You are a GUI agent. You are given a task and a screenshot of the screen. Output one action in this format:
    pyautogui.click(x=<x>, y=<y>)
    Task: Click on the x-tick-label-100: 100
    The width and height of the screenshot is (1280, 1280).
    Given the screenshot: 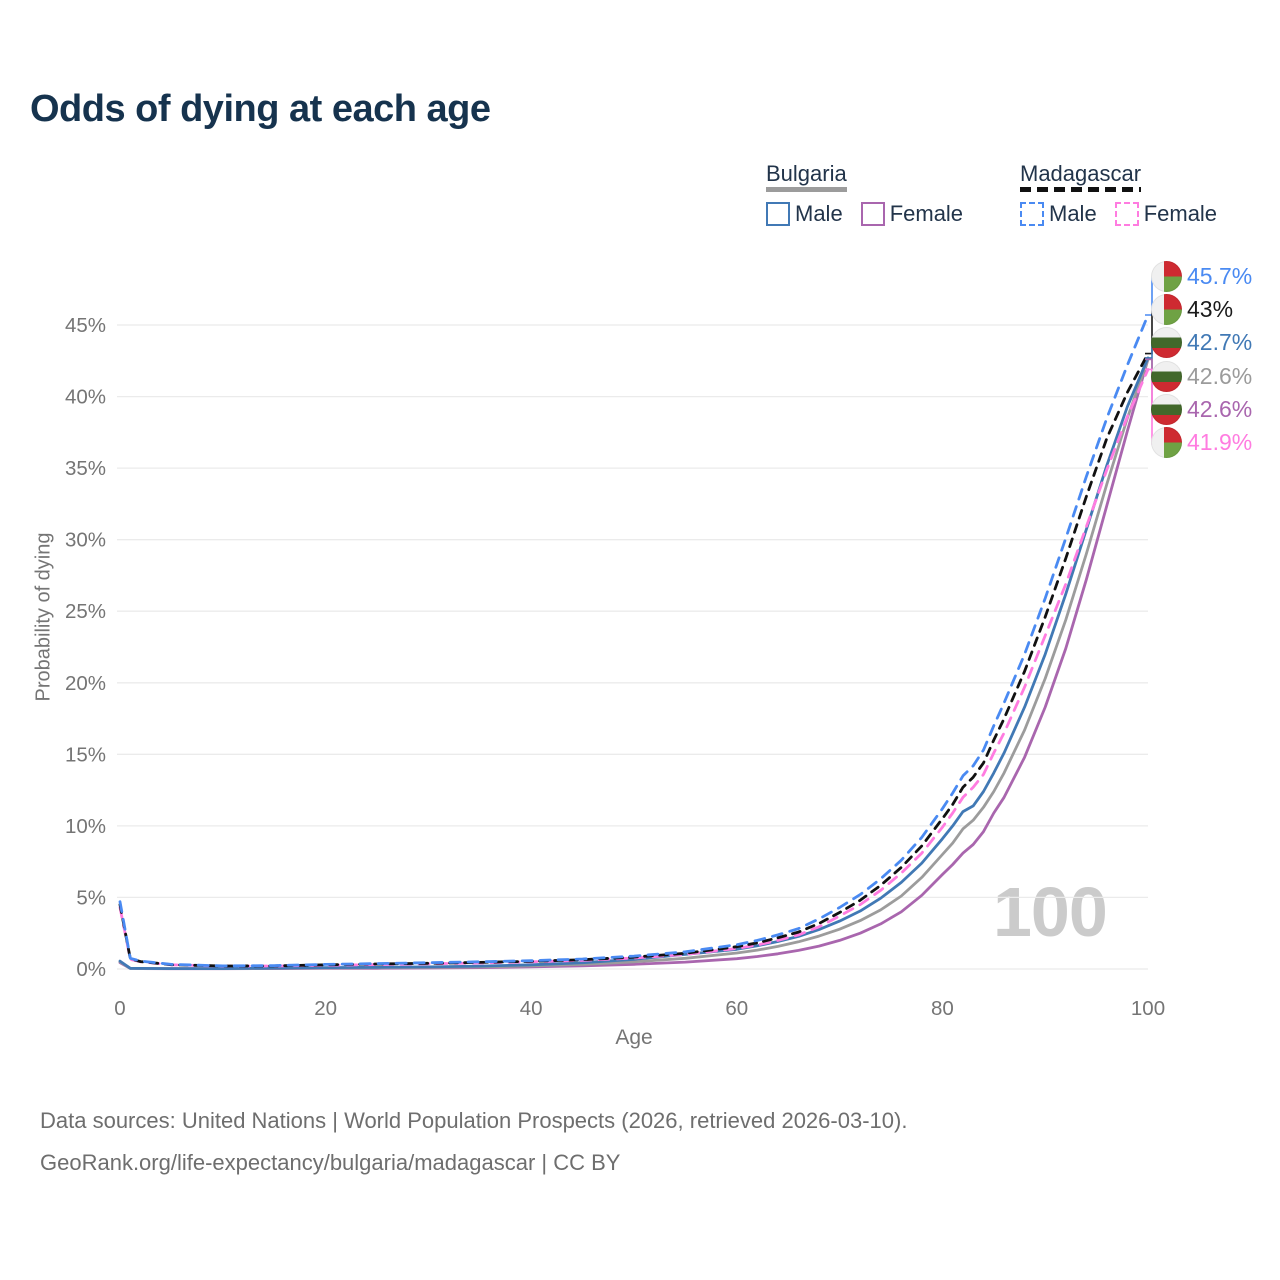 What is the action you would take?
    pyautogui.click(x=1148, y=1008)
    